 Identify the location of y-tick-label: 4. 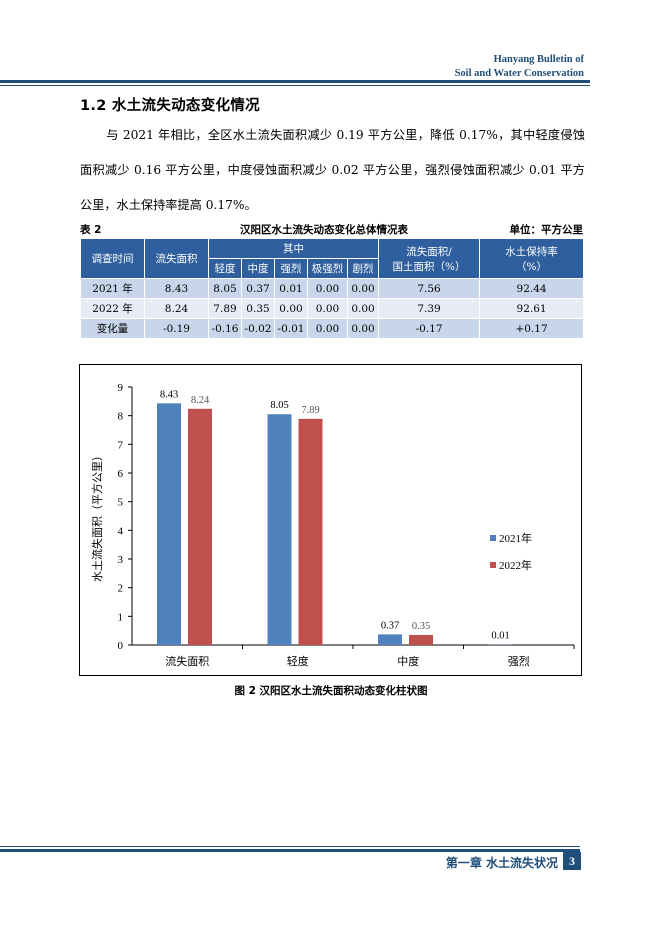
(121, 531).